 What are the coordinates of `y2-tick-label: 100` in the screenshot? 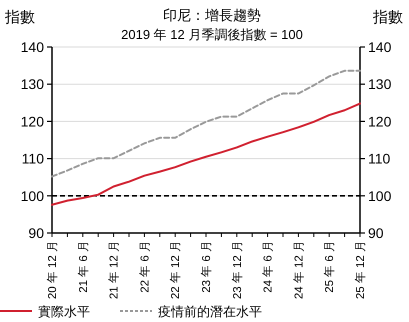 It's located at (380, 196).